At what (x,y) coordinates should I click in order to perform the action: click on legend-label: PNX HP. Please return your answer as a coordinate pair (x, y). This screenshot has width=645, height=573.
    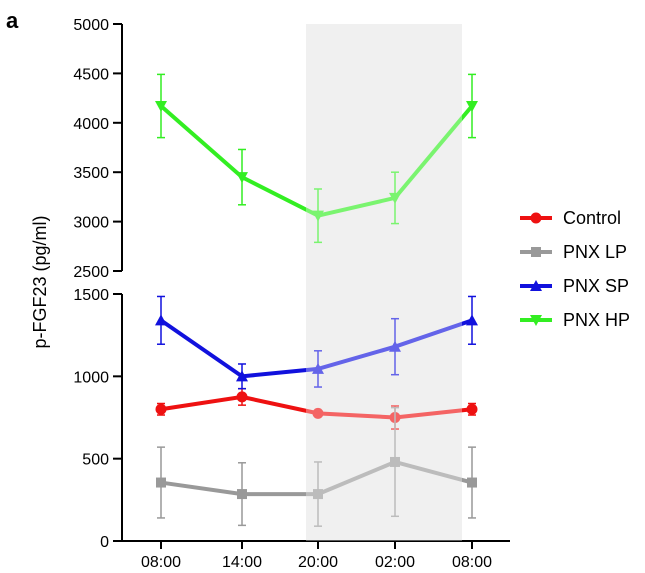
    Looking at the image, I should click on (596, 320).